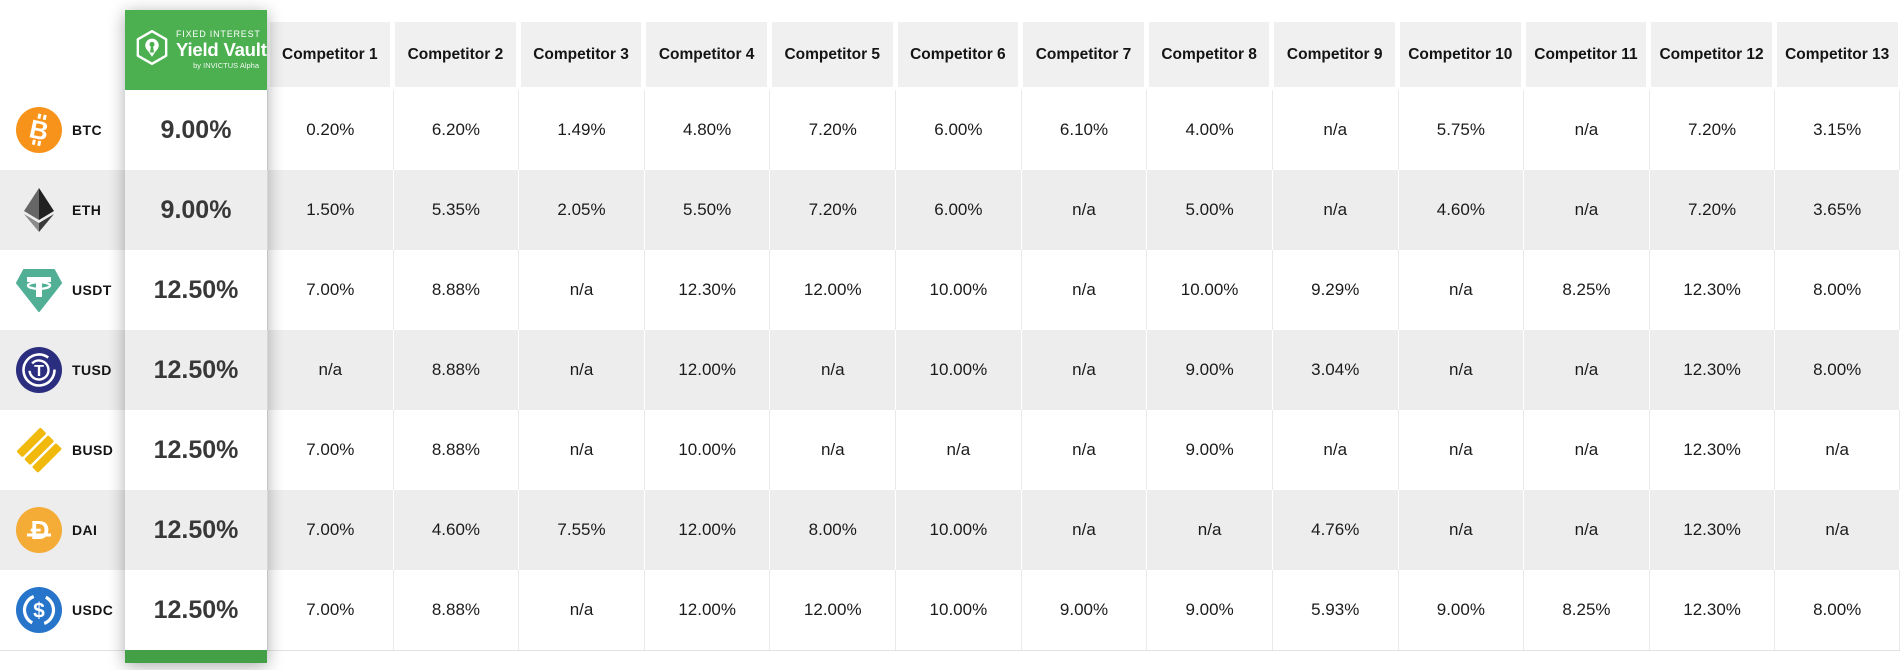 Image resolution: width=1900 pixels, height=670 pixels. What do you see at coordinates (39, 210) in the screenshot?
I see `eth-icon` at bounding box center [39, 210].